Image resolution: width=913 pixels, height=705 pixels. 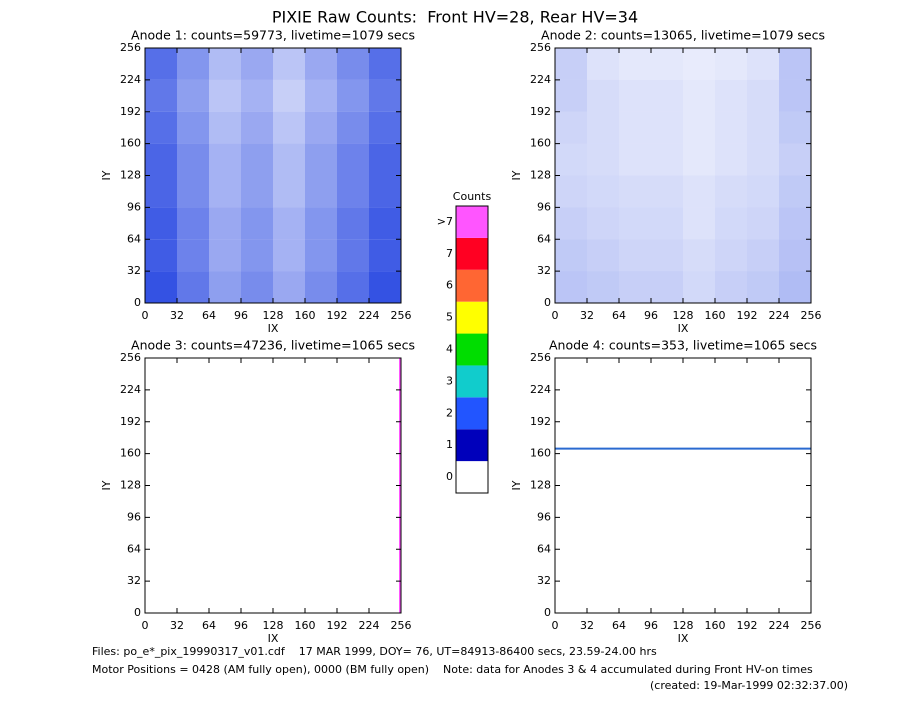 What do you see at coordinates (540, 175) in the screenshot?
I see `y-tick-label: 128` at bounding box center [540, 175].